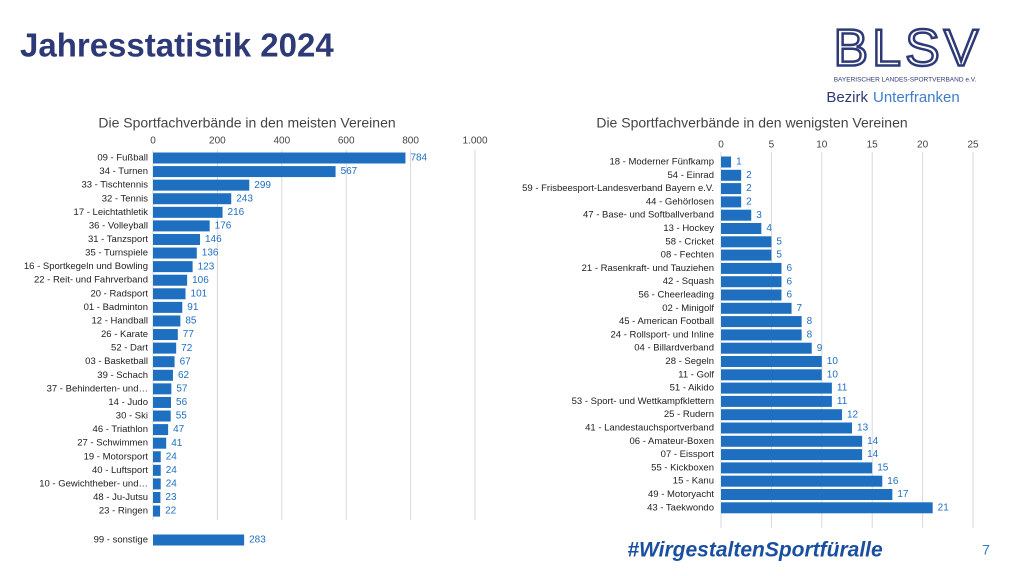 This screenshot has width=1024, height=576. Describe the element at coordinates (199, 293) in the screenshot. I see `value-label: 101` at that location.